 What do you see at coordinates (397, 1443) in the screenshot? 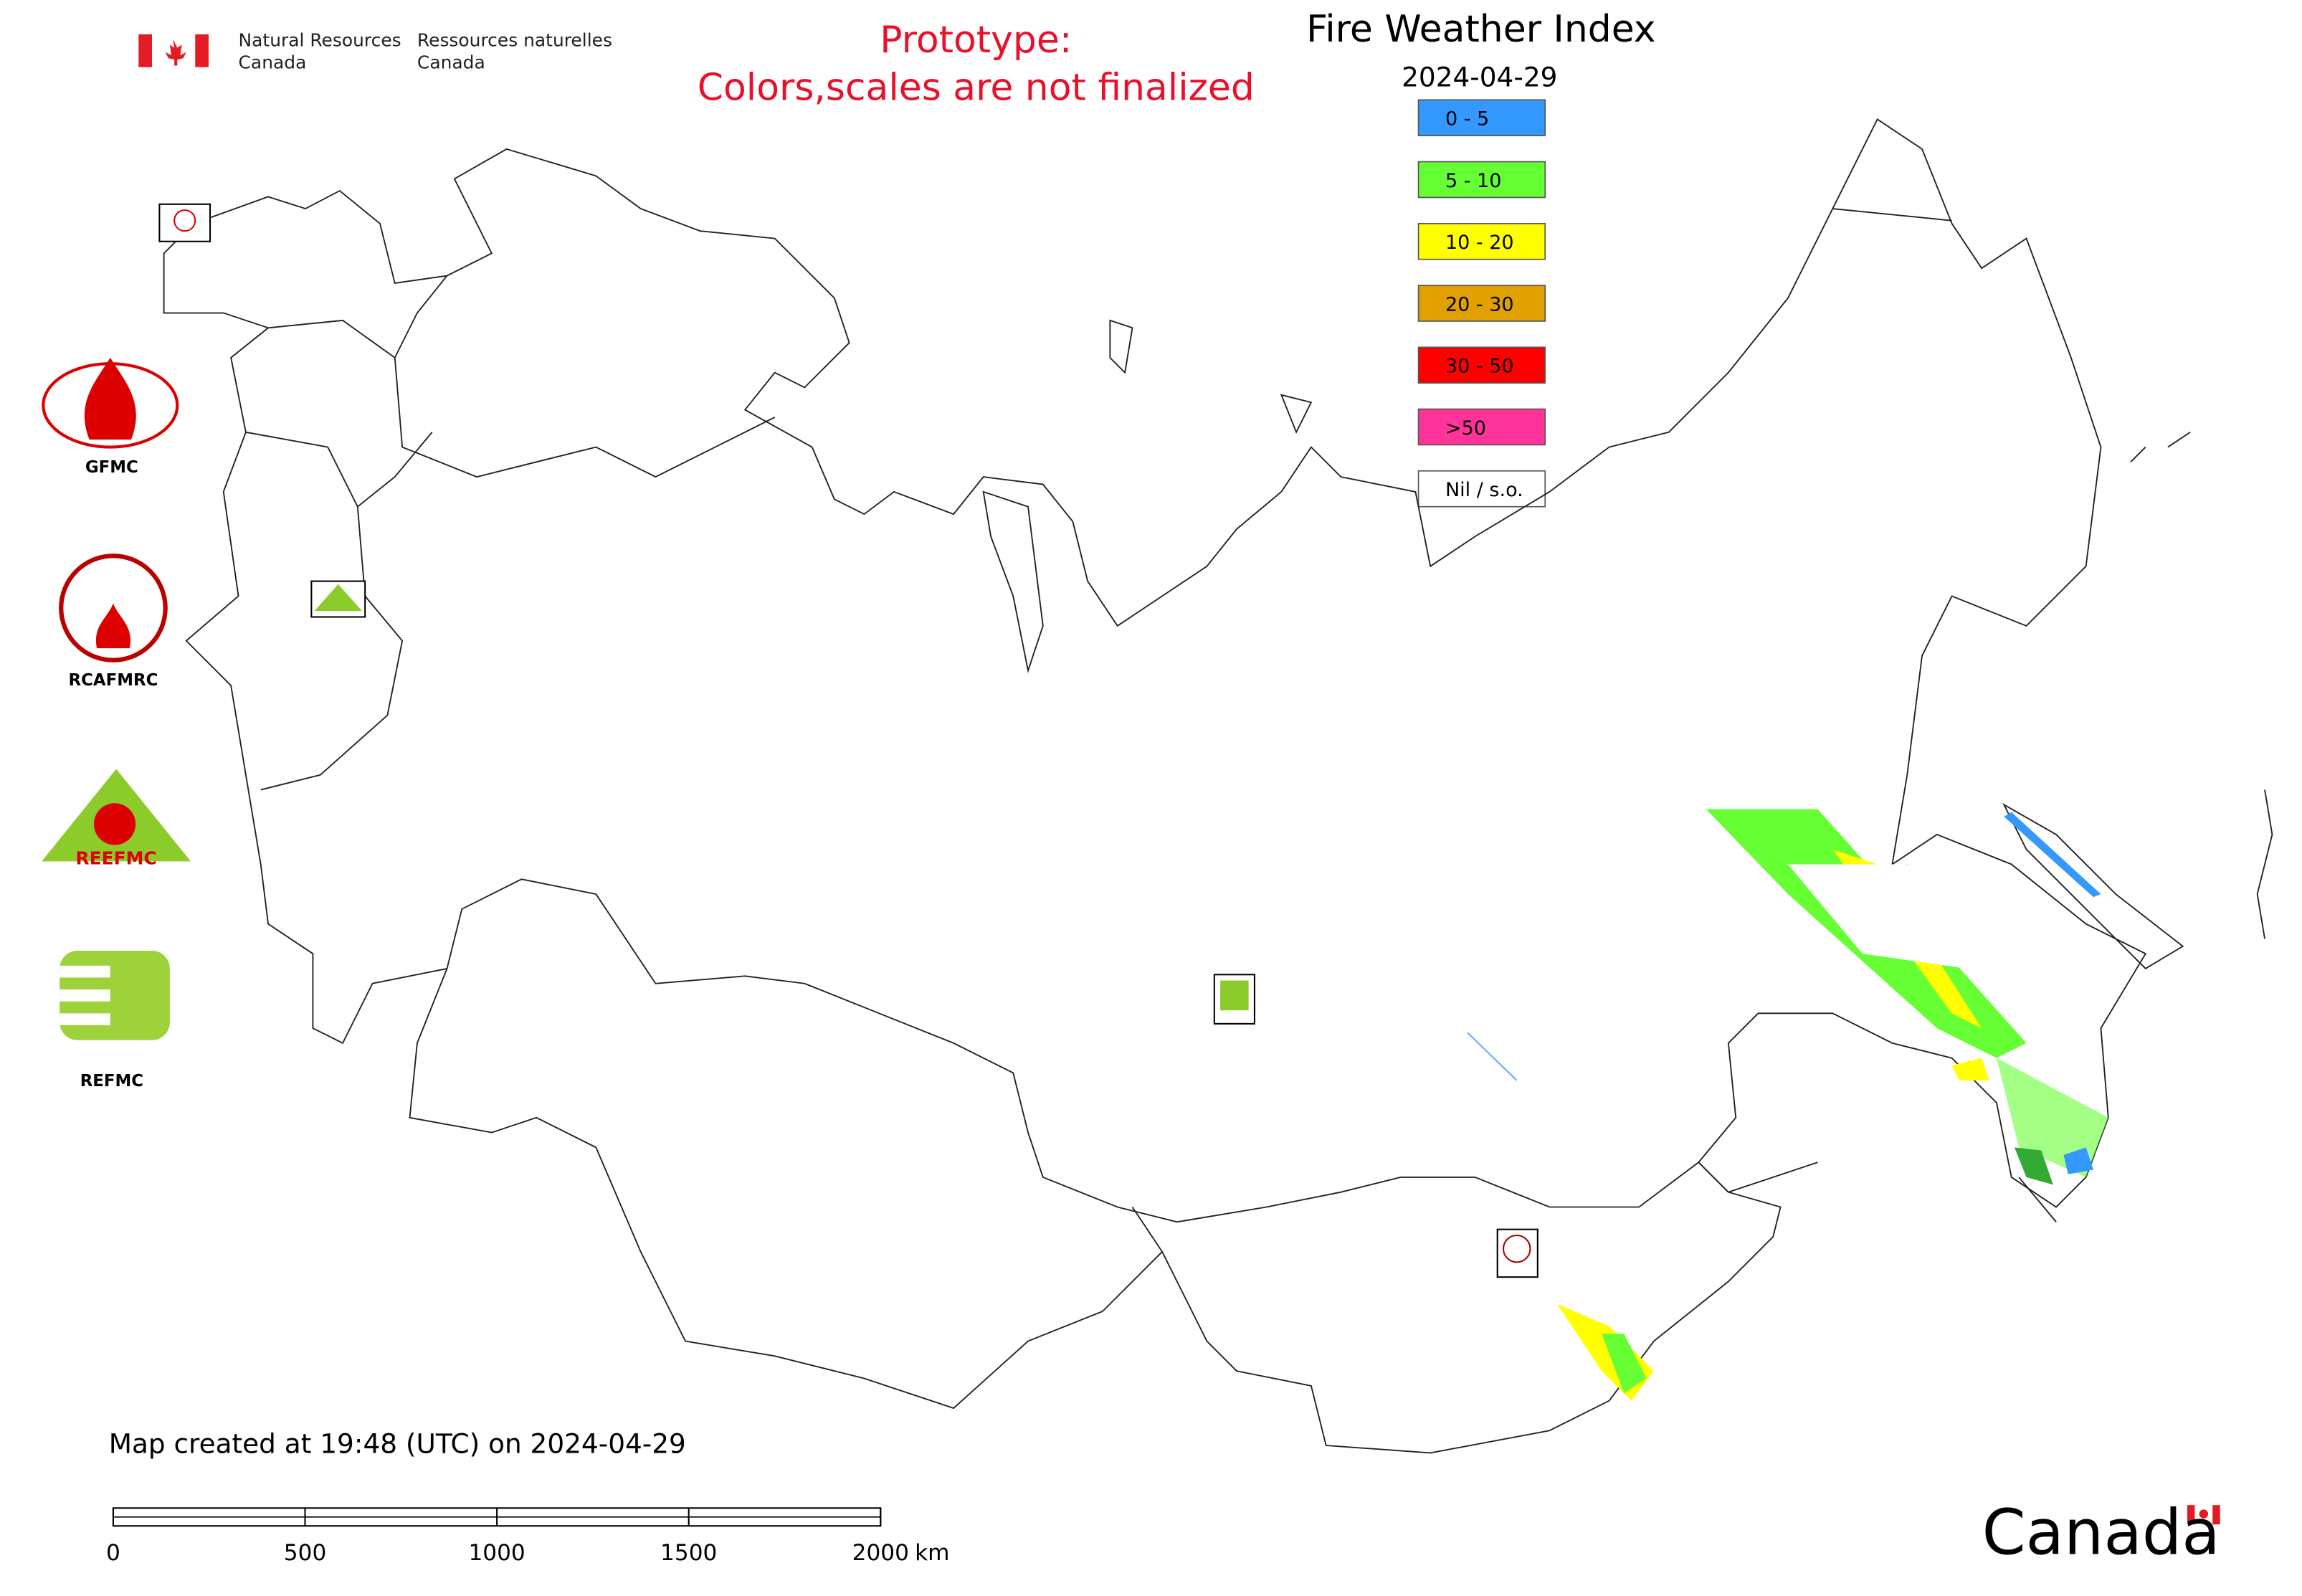
I see `created-note: Map created at 19:48 (UTC) on 2024-04-29` at bounding box center [397, 1443].